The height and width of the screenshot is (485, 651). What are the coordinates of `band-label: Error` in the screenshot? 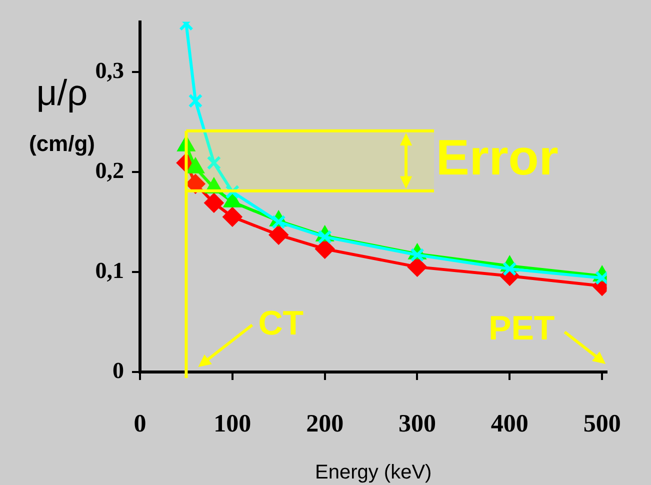 It's located at (497, 158).